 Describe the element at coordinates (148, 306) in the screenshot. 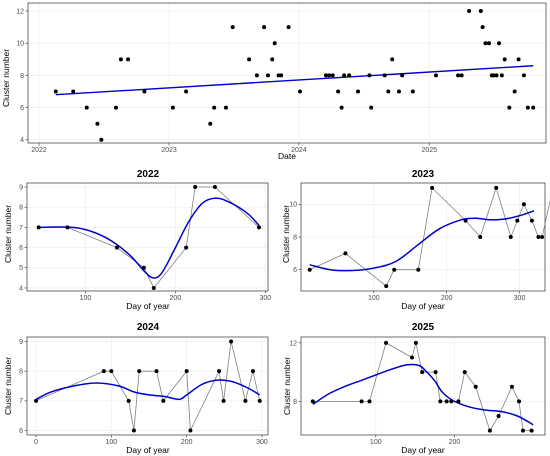

I see `x-axis-title: Day of year` at that location.